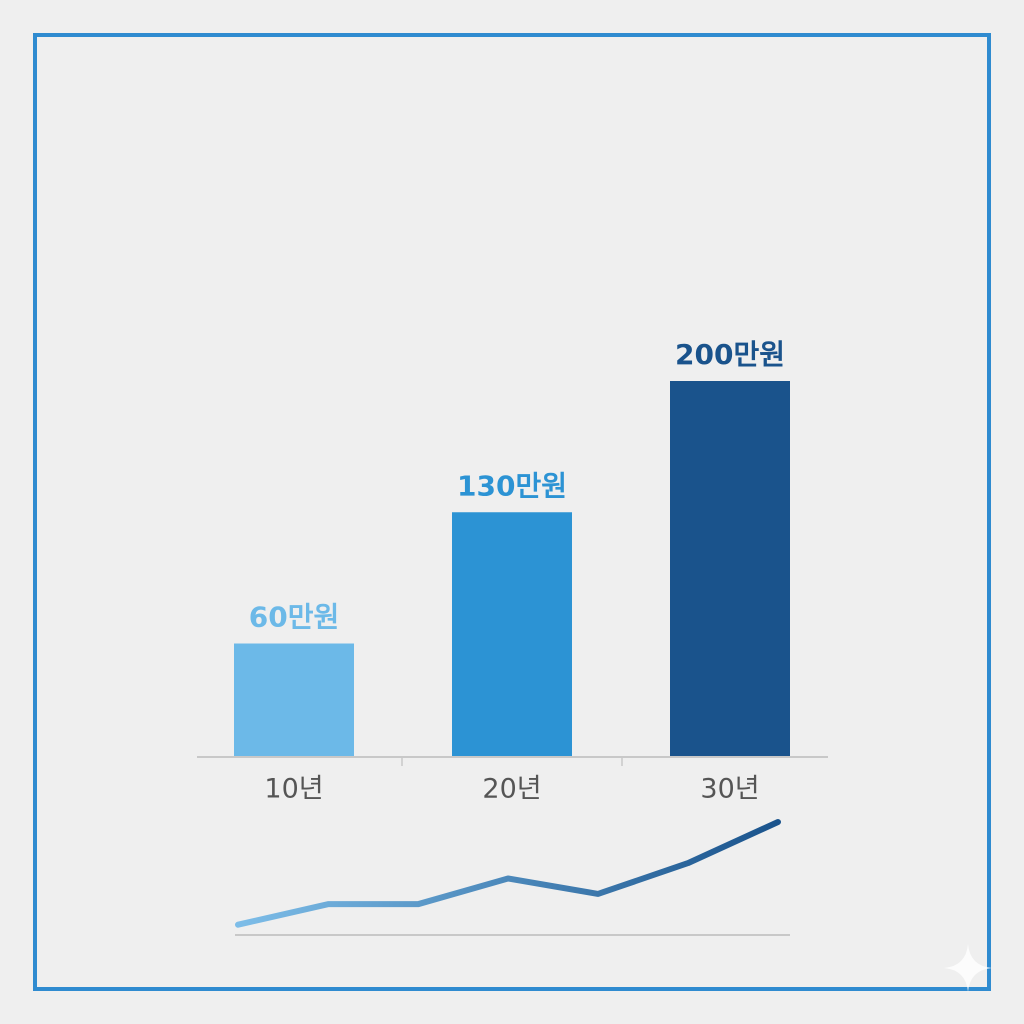 Image resolution: width=1024 pixels, height=1024 pixels. Describe the element at coordinates (729, 789) in the screenshot. I see `x-tick-label: 30년` at that location.